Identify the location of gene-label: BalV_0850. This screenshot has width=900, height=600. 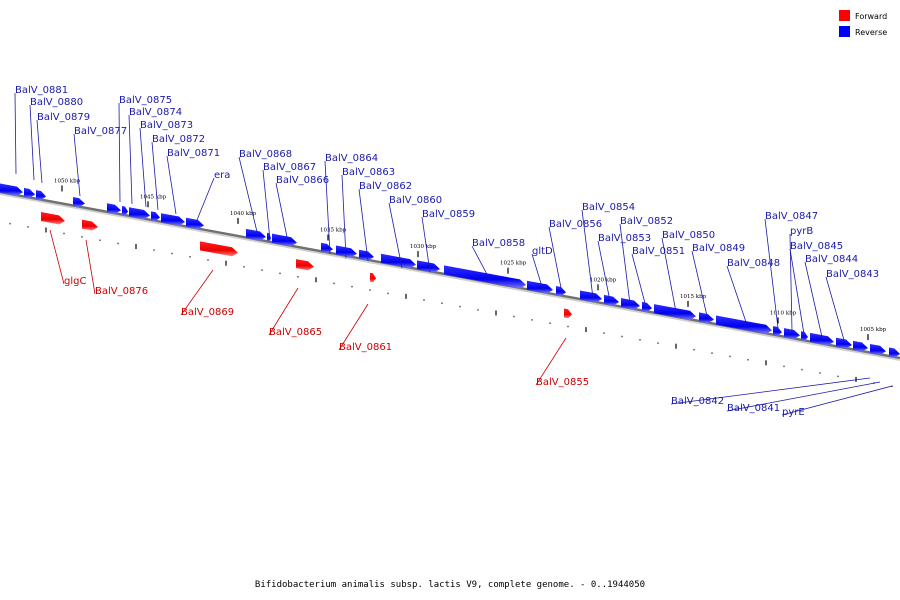
(688, 235).